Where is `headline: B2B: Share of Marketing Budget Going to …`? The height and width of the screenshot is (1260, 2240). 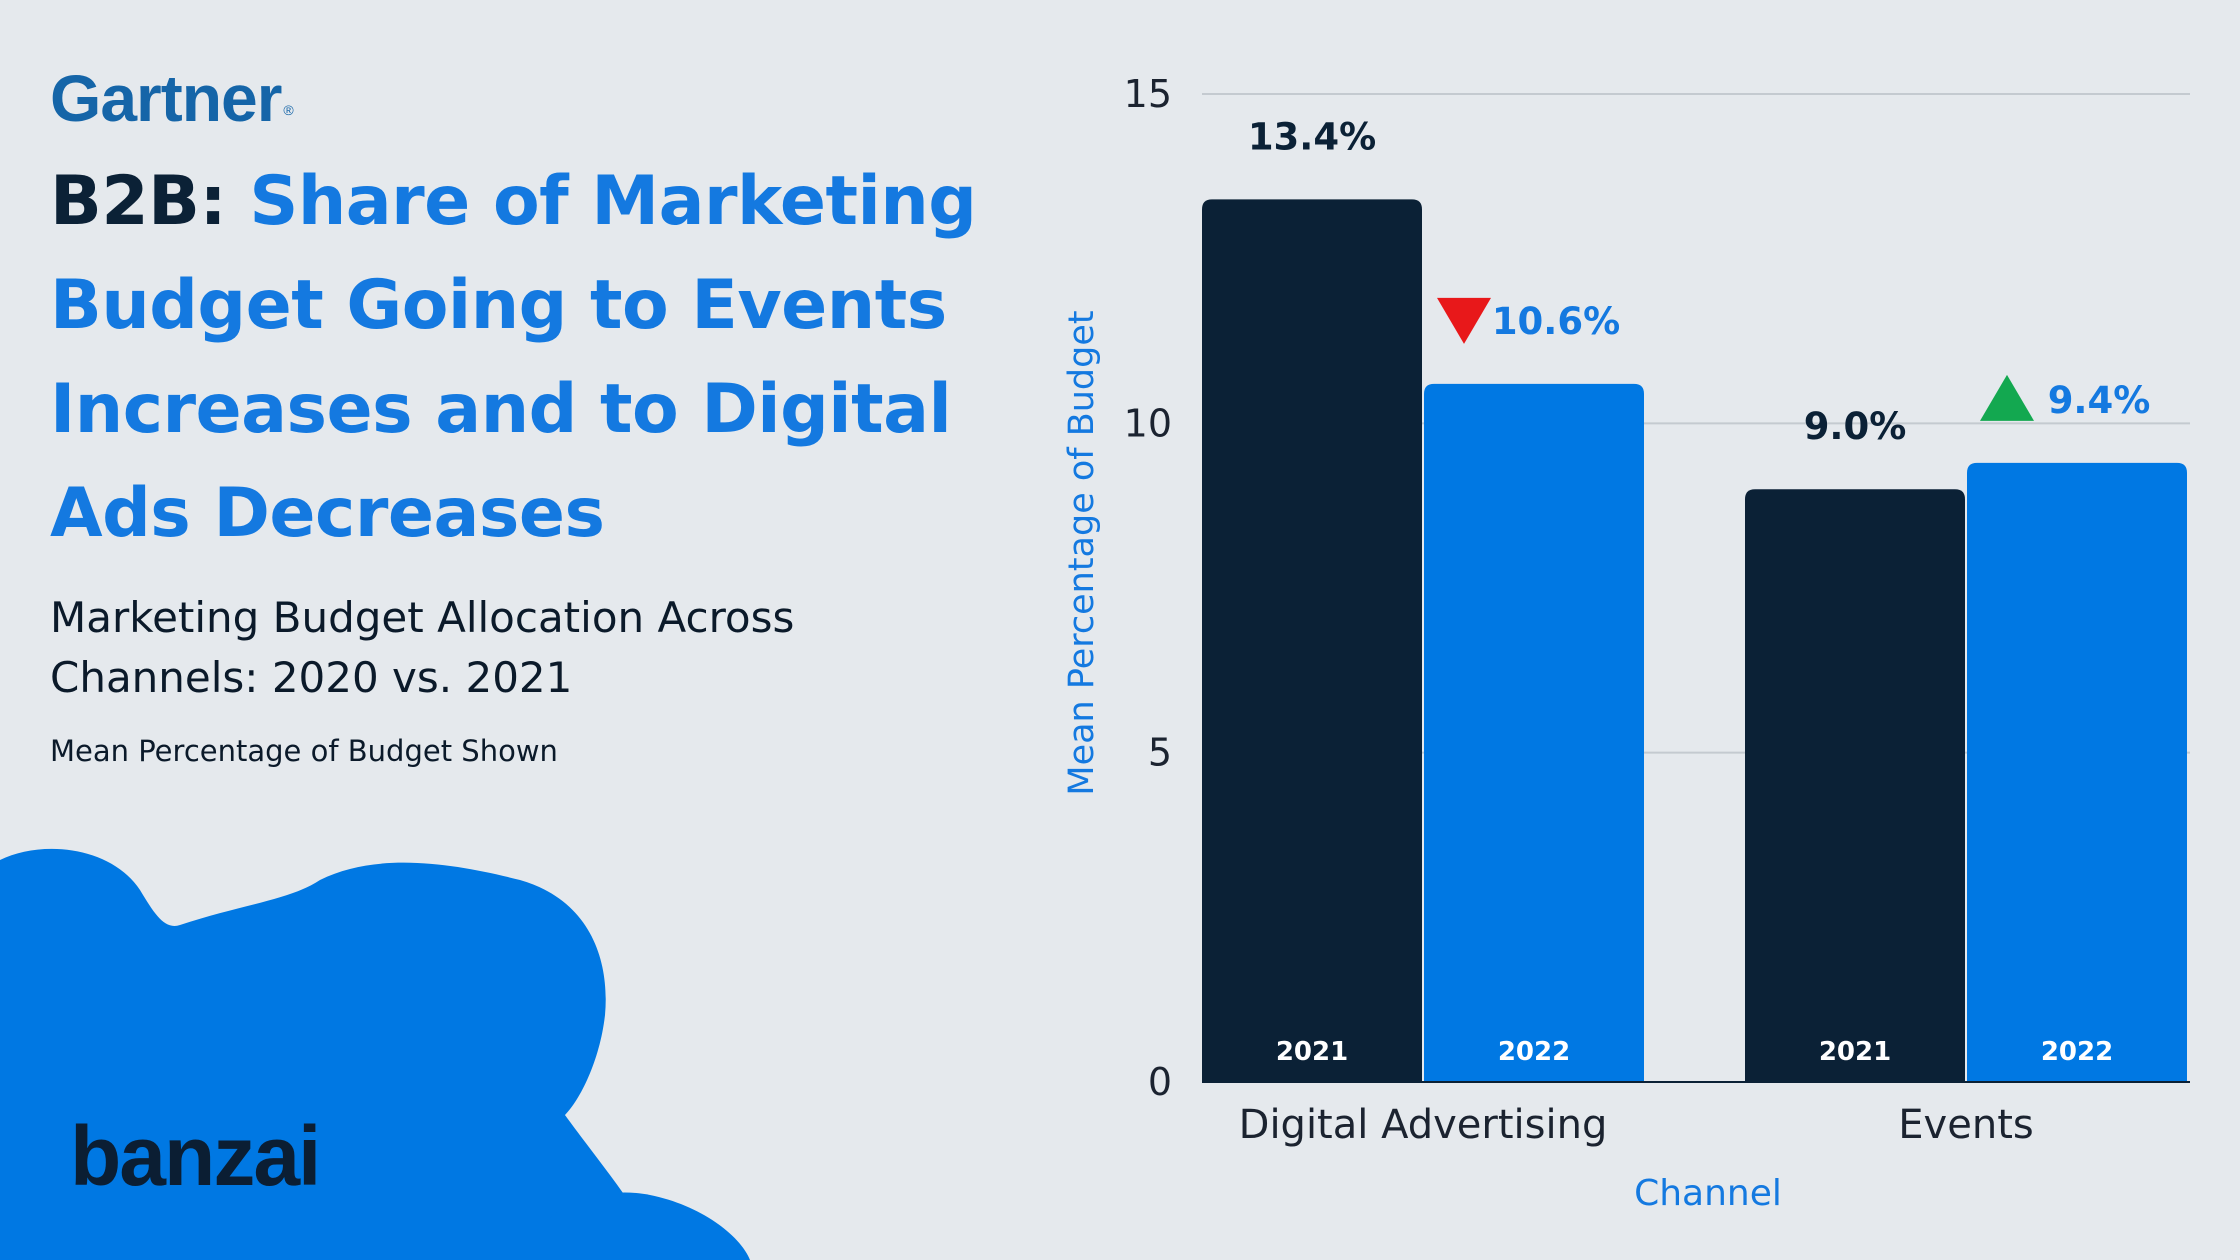
headline: B2B: Share of Marketing Budget Going to … is located at coordinates (530, 358).